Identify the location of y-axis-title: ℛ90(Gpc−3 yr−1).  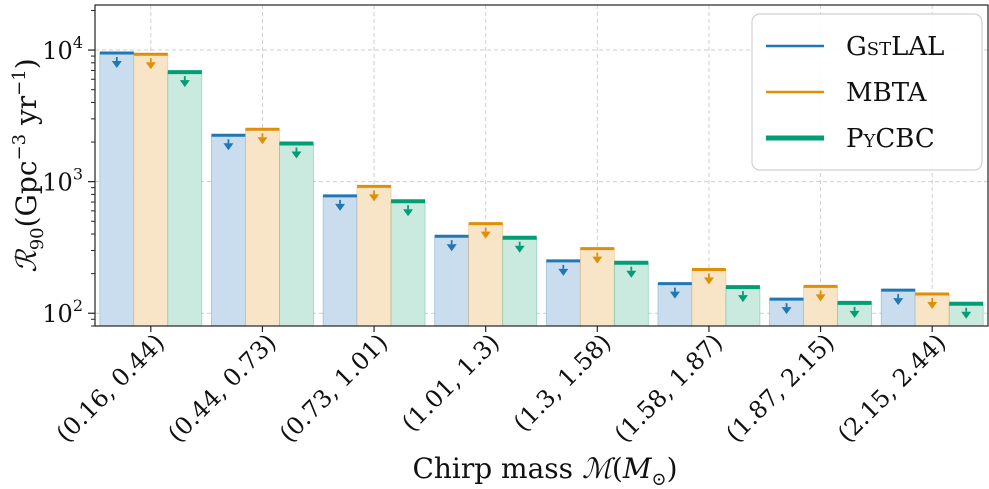
(28, 165).